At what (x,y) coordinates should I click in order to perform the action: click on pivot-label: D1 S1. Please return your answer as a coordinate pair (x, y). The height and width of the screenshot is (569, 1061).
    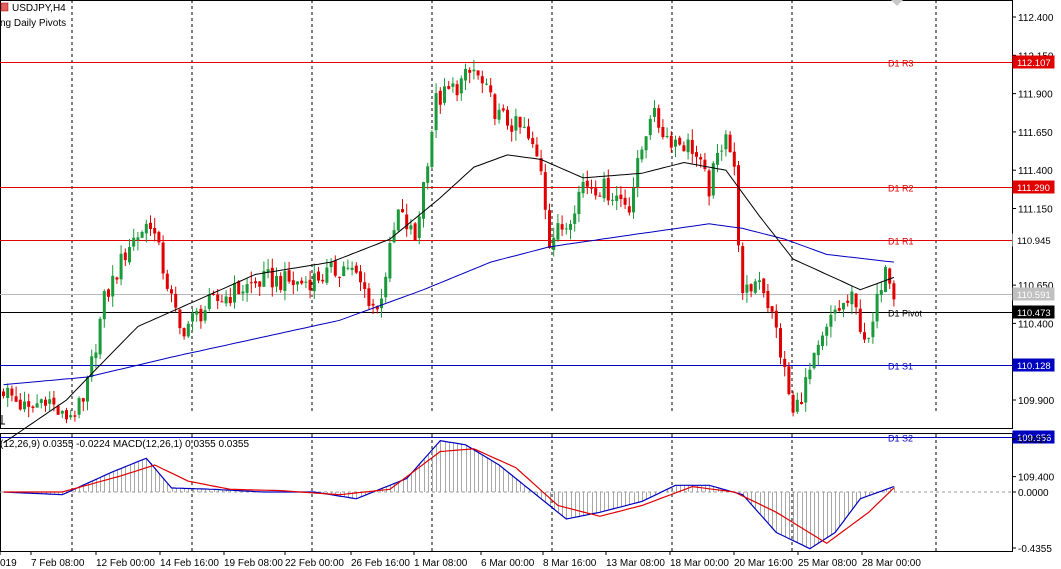
    Looking at the image, I should click on (900, 367).